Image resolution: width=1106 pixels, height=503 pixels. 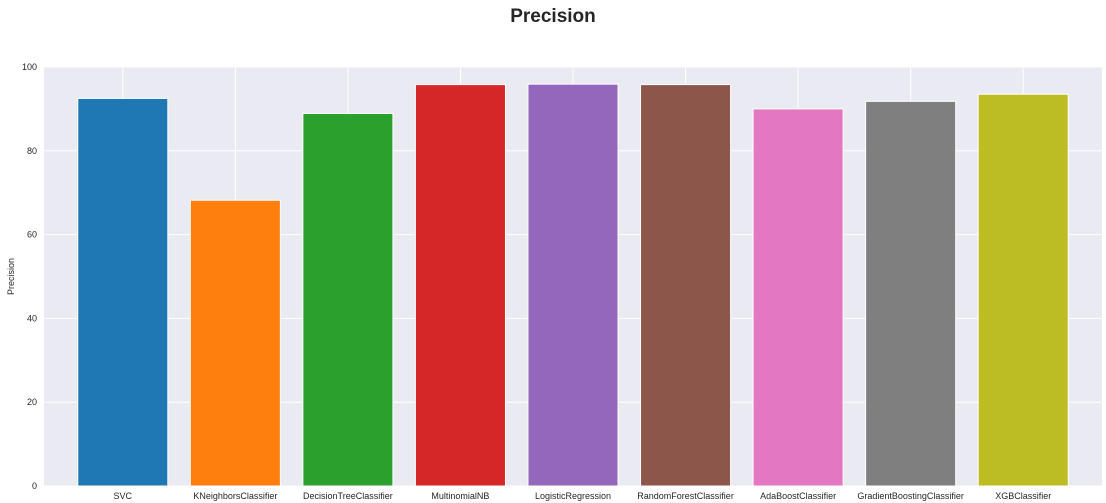 I want to click on y-tick-label: 80, so click(x=32, y=151).